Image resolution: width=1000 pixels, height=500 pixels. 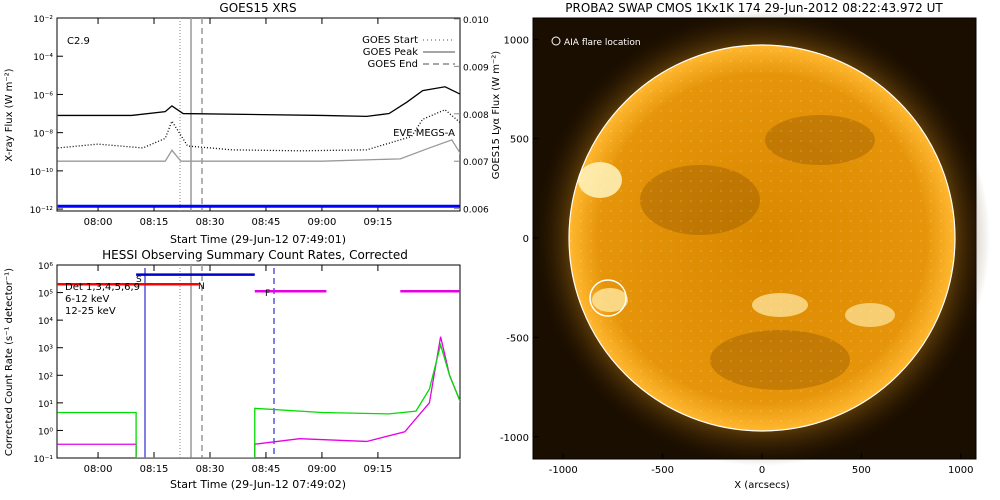 I want to click on goes-x-tick-label: 09:00, so click(x=322, y=222).